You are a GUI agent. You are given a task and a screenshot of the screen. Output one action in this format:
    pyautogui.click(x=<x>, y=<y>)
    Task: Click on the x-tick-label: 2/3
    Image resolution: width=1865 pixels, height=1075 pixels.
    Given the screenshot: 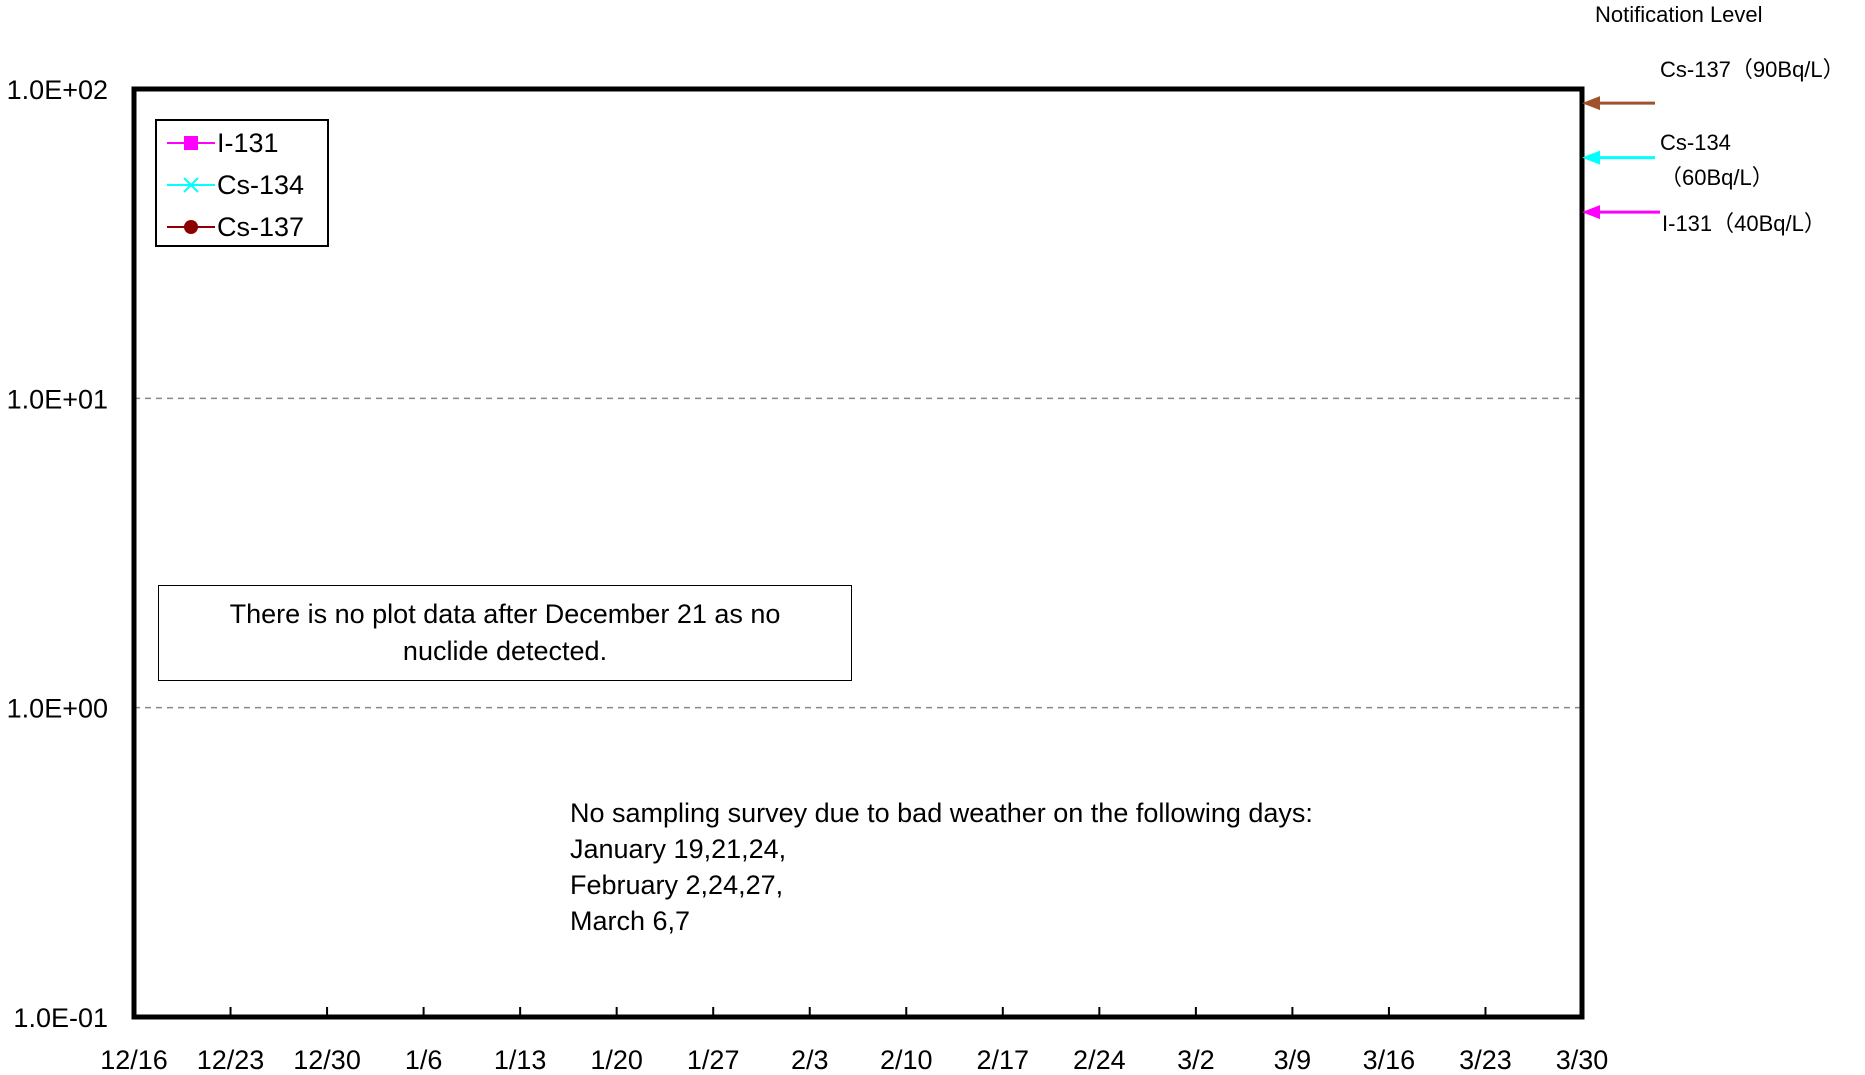 What is the action you would take?
    pyautogui.click(x=810, y=1060)
    